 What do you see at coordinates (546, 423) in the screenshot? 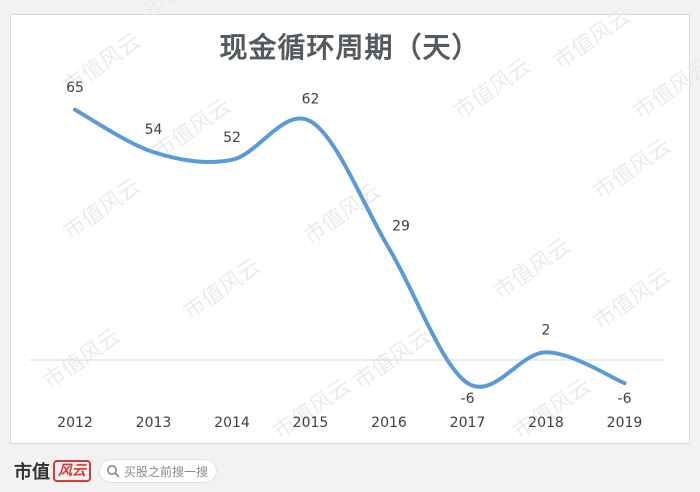
I see `x-tick-label: 2018` at bounding box center [546, 423].